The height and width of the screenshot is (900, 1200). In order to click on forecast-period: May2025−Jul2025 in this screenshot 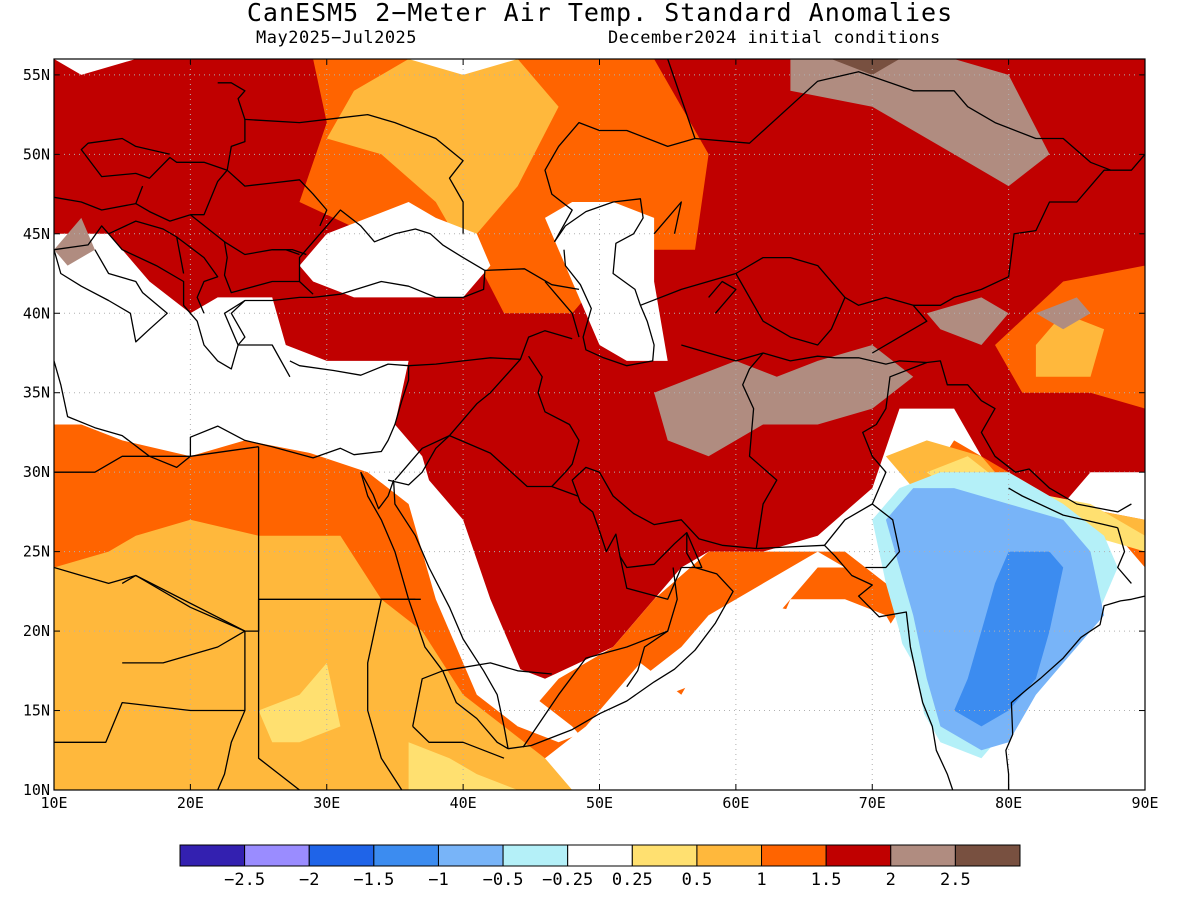, I will do `click(337, 38)`.